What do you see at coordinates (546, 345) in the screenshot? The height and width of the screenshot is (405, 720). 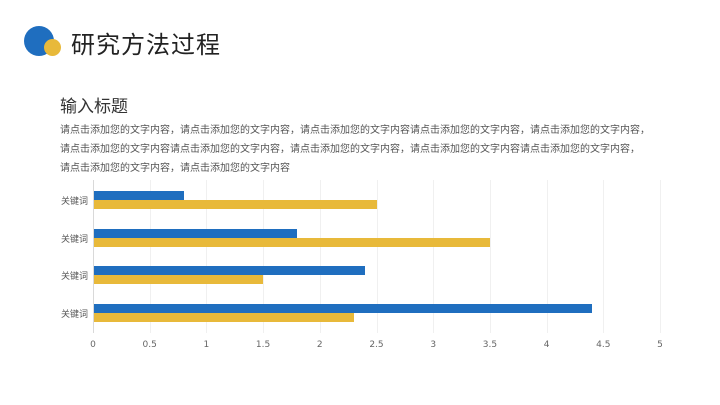 I see `x-tick-label: 4` at bounding box center [546, 345].